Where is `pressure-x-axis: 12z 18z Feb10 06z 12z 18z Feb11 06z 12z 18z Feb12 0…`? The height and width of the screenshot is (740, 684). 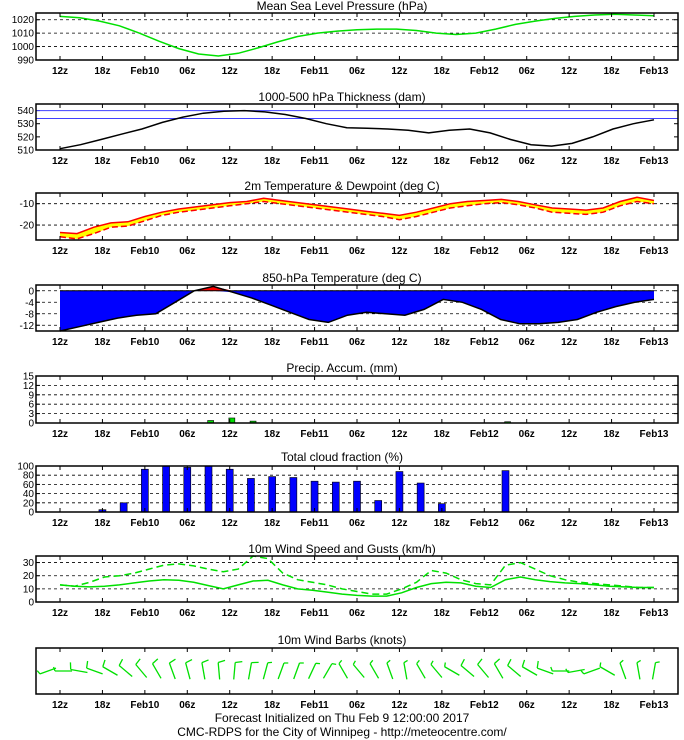
pressure-x-axis: 12z 18z Feb10 06z 12z 18z Feb11 06z 12z 18z Feb12 0… is located at coordinates (360, 45).